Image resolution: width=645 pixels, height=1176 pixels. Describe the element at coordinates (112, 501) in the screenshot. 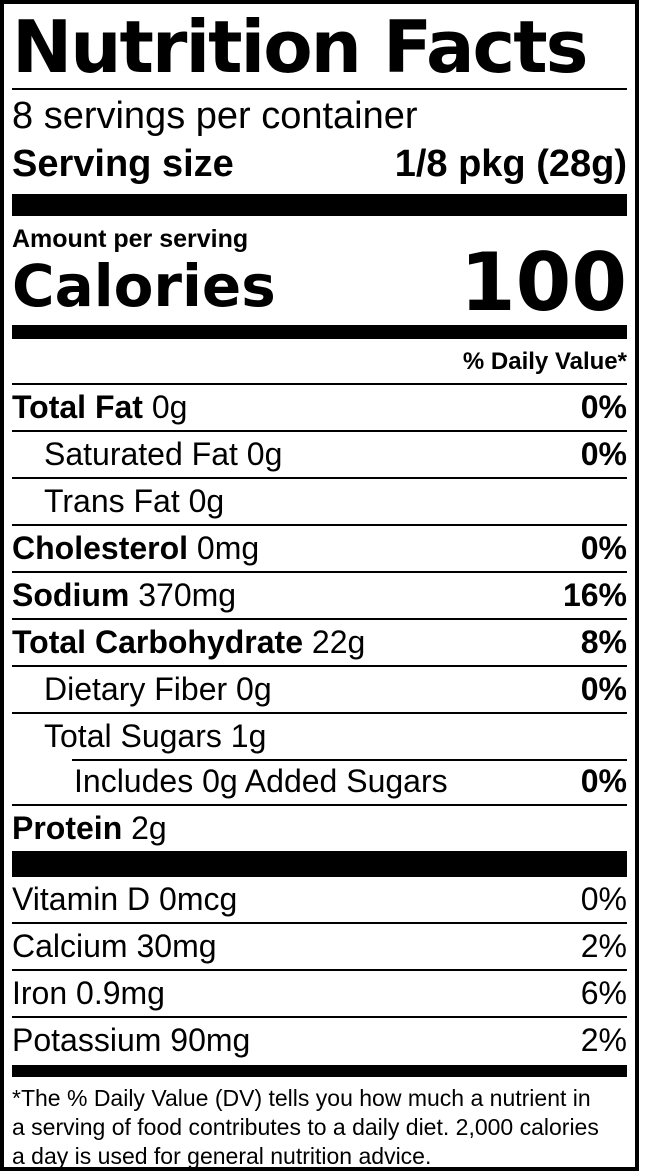

I see `nutrient-name: Trans Fat` at that location.